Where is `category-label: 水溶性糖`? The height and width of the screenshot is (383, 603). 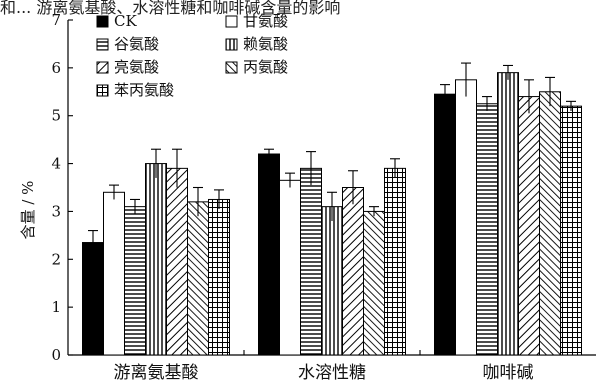
category-label: 水溶性糖 is located at coordinates (332, 373).